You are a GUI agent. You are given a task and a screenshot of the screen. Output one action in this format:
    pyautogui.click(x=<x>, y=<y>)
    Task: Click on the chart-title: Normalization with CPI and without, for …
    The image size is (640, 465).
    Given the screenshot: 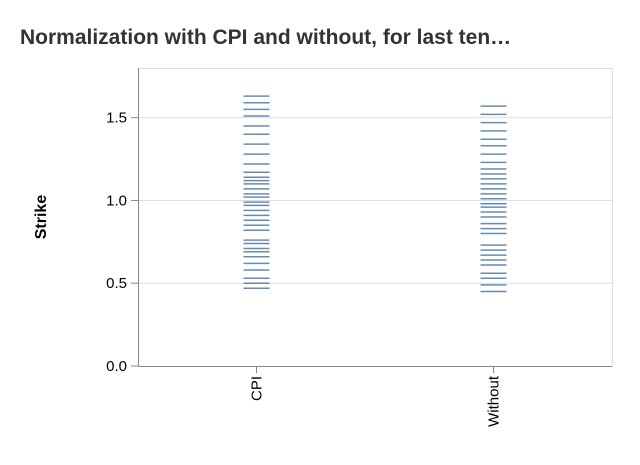 What is the action you would take?
    pyautogui.click(x=265, y=37)
    